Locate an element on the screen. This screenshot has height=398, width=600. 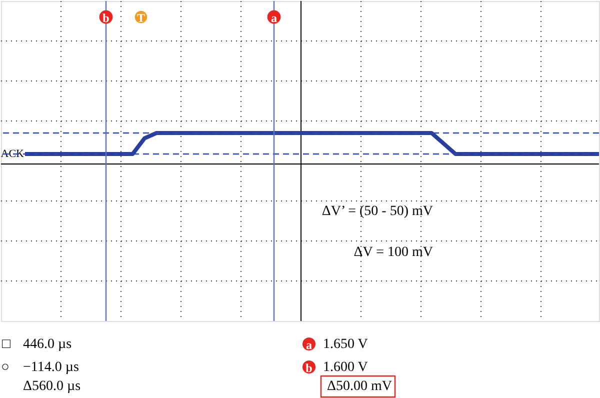
text: ΔV’ = (50 - 50) mV is located at coordinates (377, 211).